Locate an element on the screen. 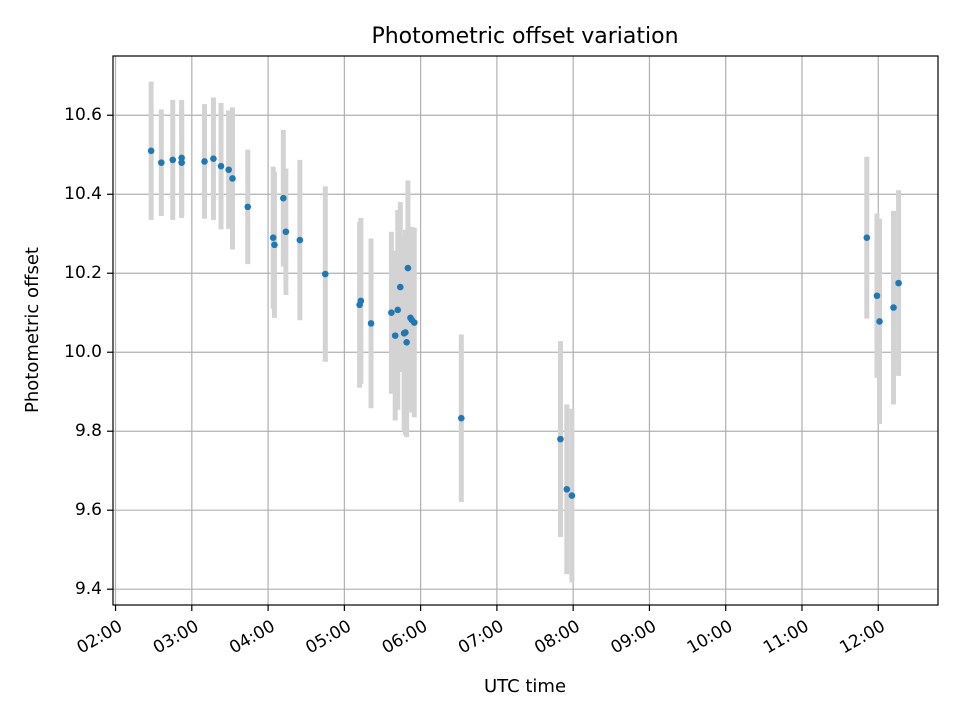 The height and width of the screenshot is (720, 960). x-tick-label: 02:00 is located at coordinates (100, 637).